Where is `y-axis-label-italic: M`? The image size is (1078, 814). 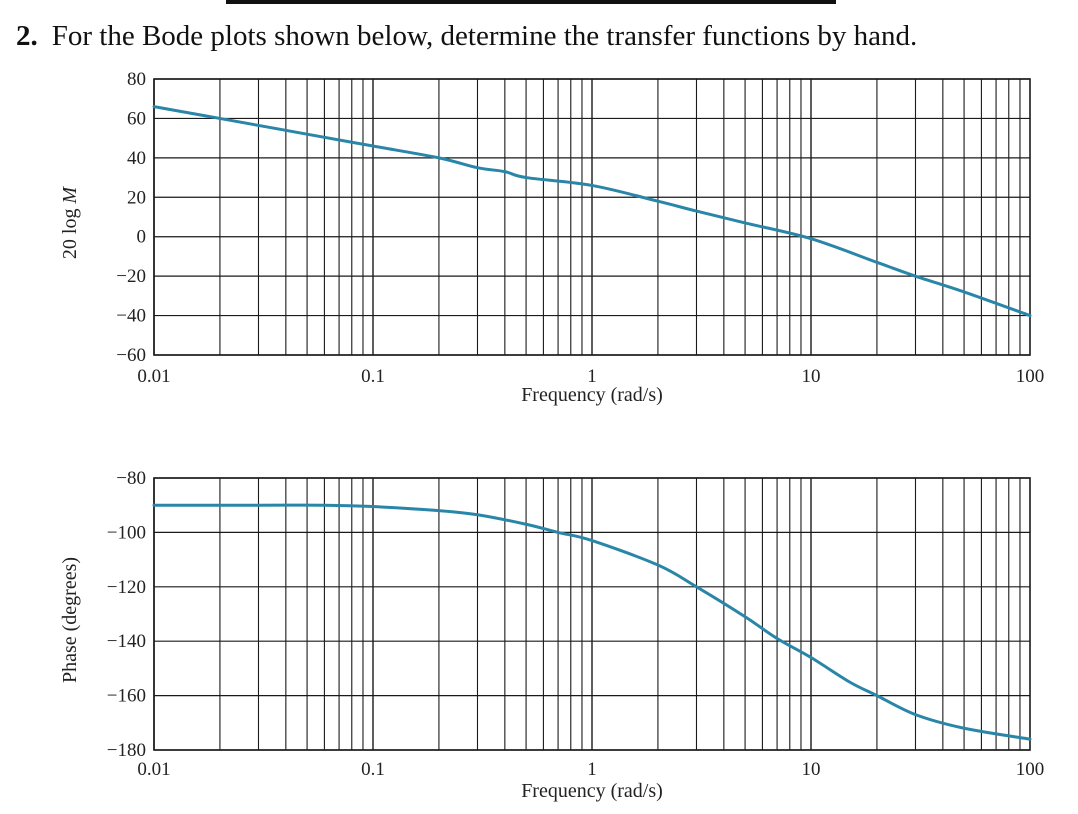
y-axis-label-italic: M is located at coordinates (70, 195).